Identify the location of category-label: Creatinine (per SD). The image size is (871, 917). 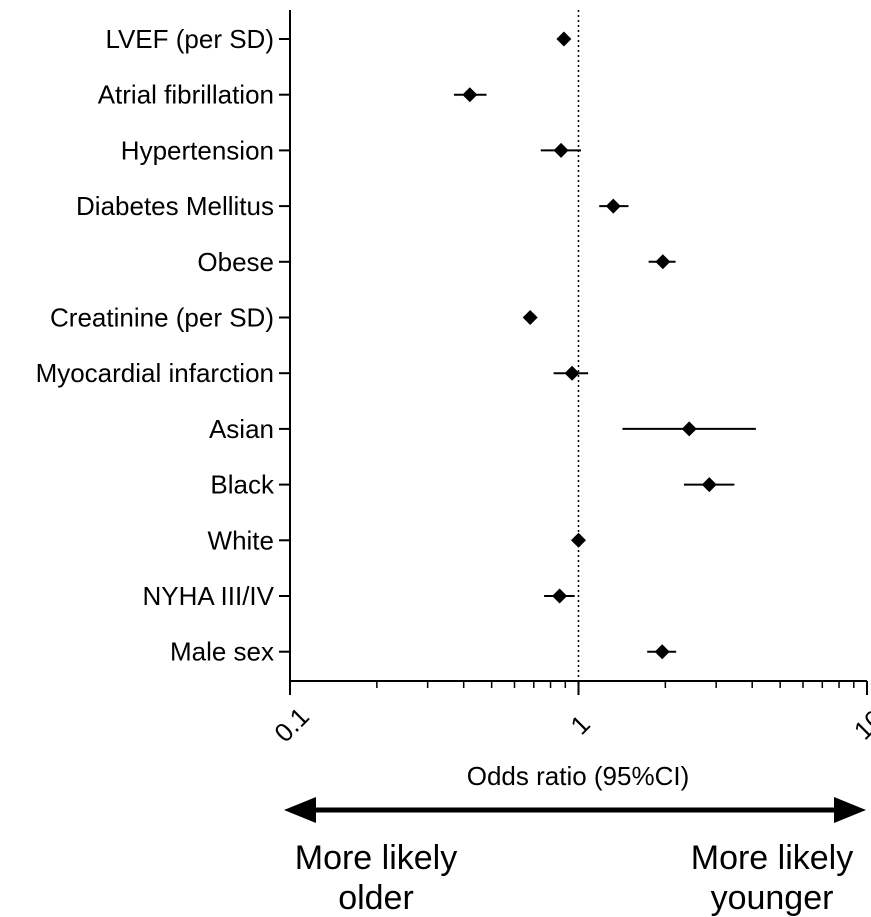
(162, 318).